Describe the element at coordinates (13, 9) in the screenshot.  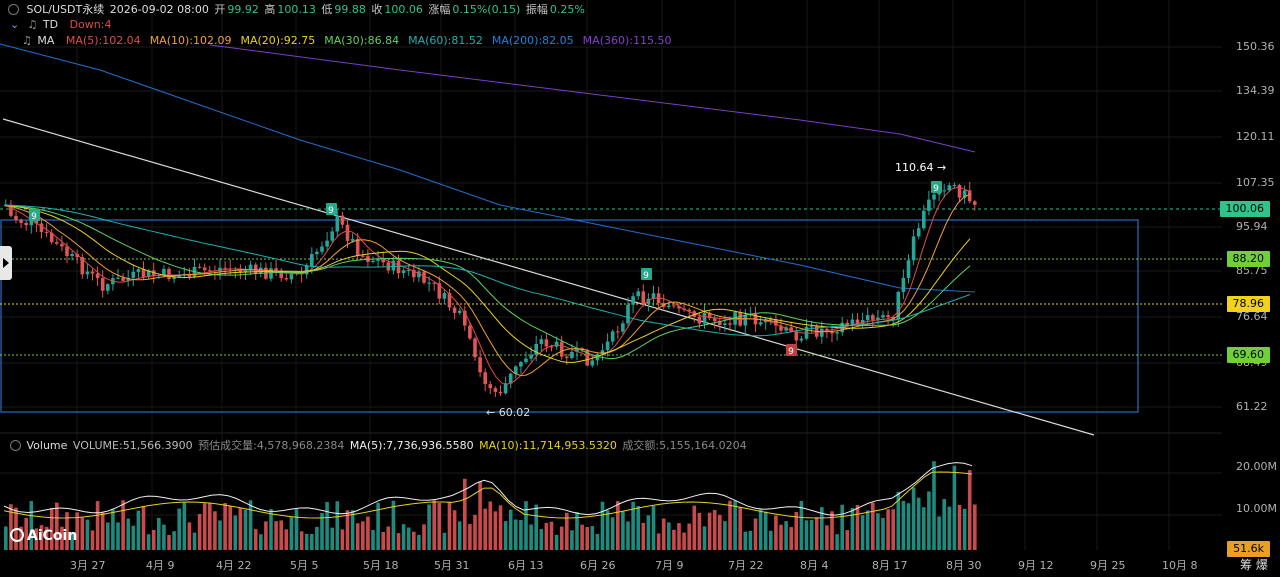
I see `settings-circle-icon` at that location.